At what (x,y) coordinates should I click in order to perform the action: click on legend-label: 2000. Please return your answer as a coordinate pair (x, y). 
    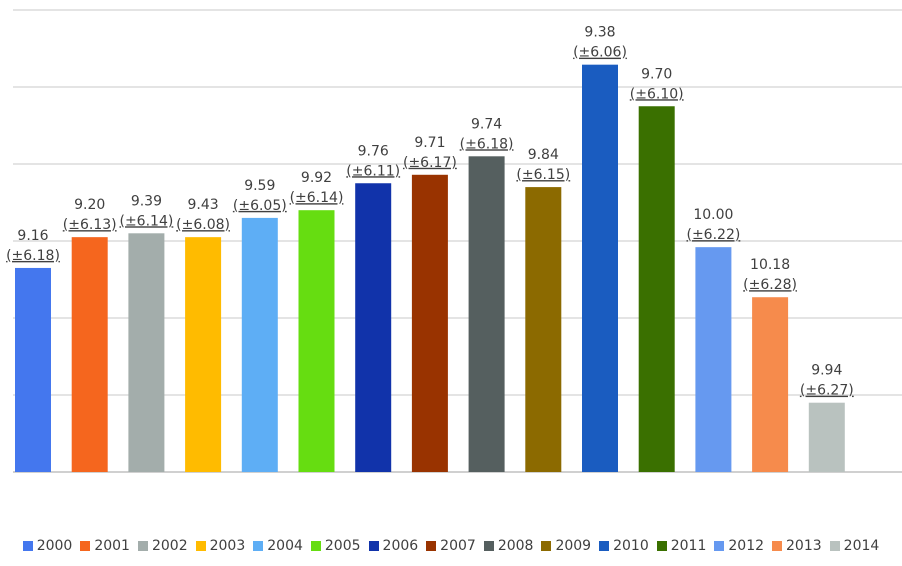
    Looking at the image, I should click on (54, 546).